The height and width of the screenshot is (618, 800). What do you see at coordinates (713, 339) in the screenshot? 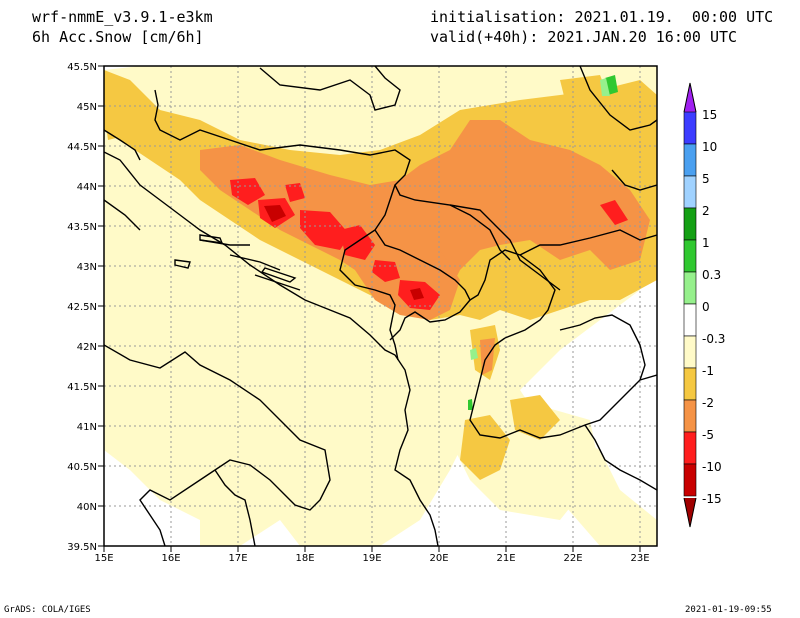
I see `colorbar-label: -0.3` at bounding box center [713, 339].